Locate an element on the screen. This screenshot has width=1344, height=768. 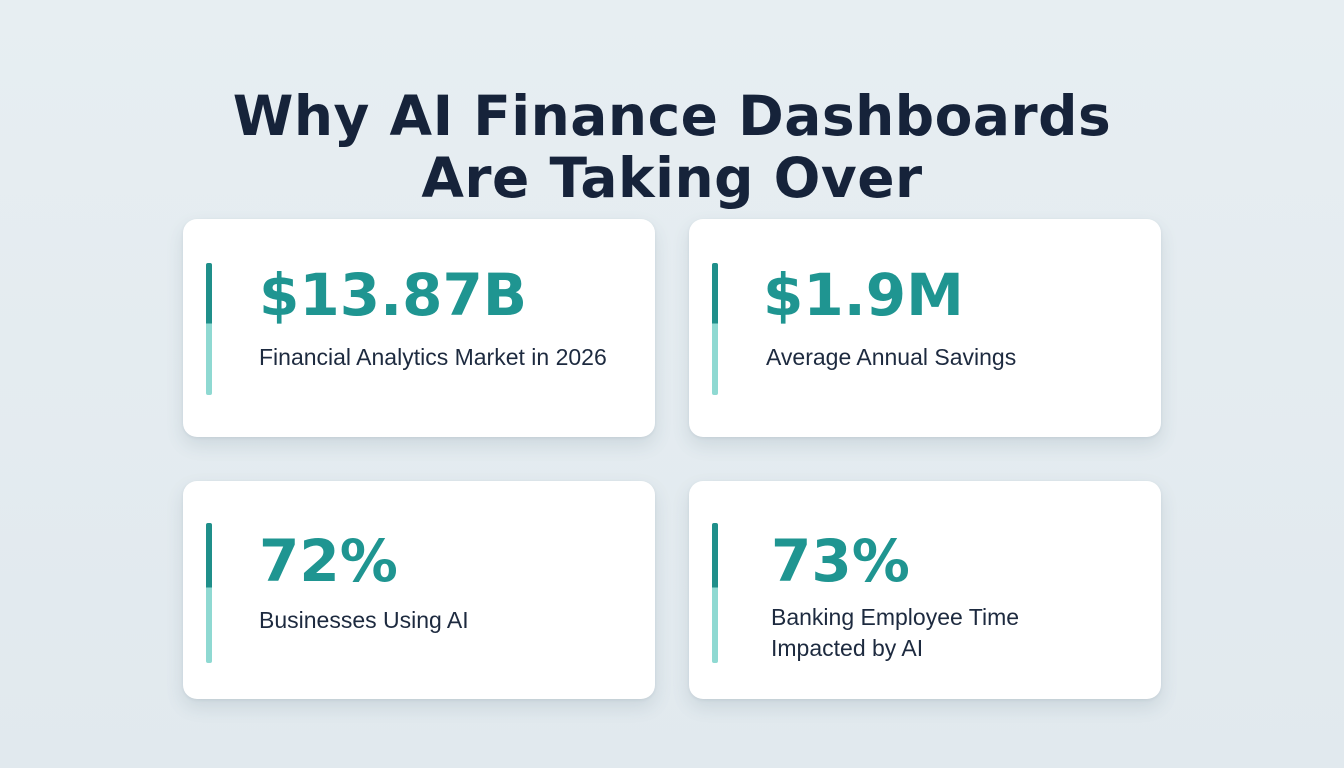
stat-card-banking-employee-time: 73% Banking Employee Time Impacted by AI is located at coordinates (925, 590).